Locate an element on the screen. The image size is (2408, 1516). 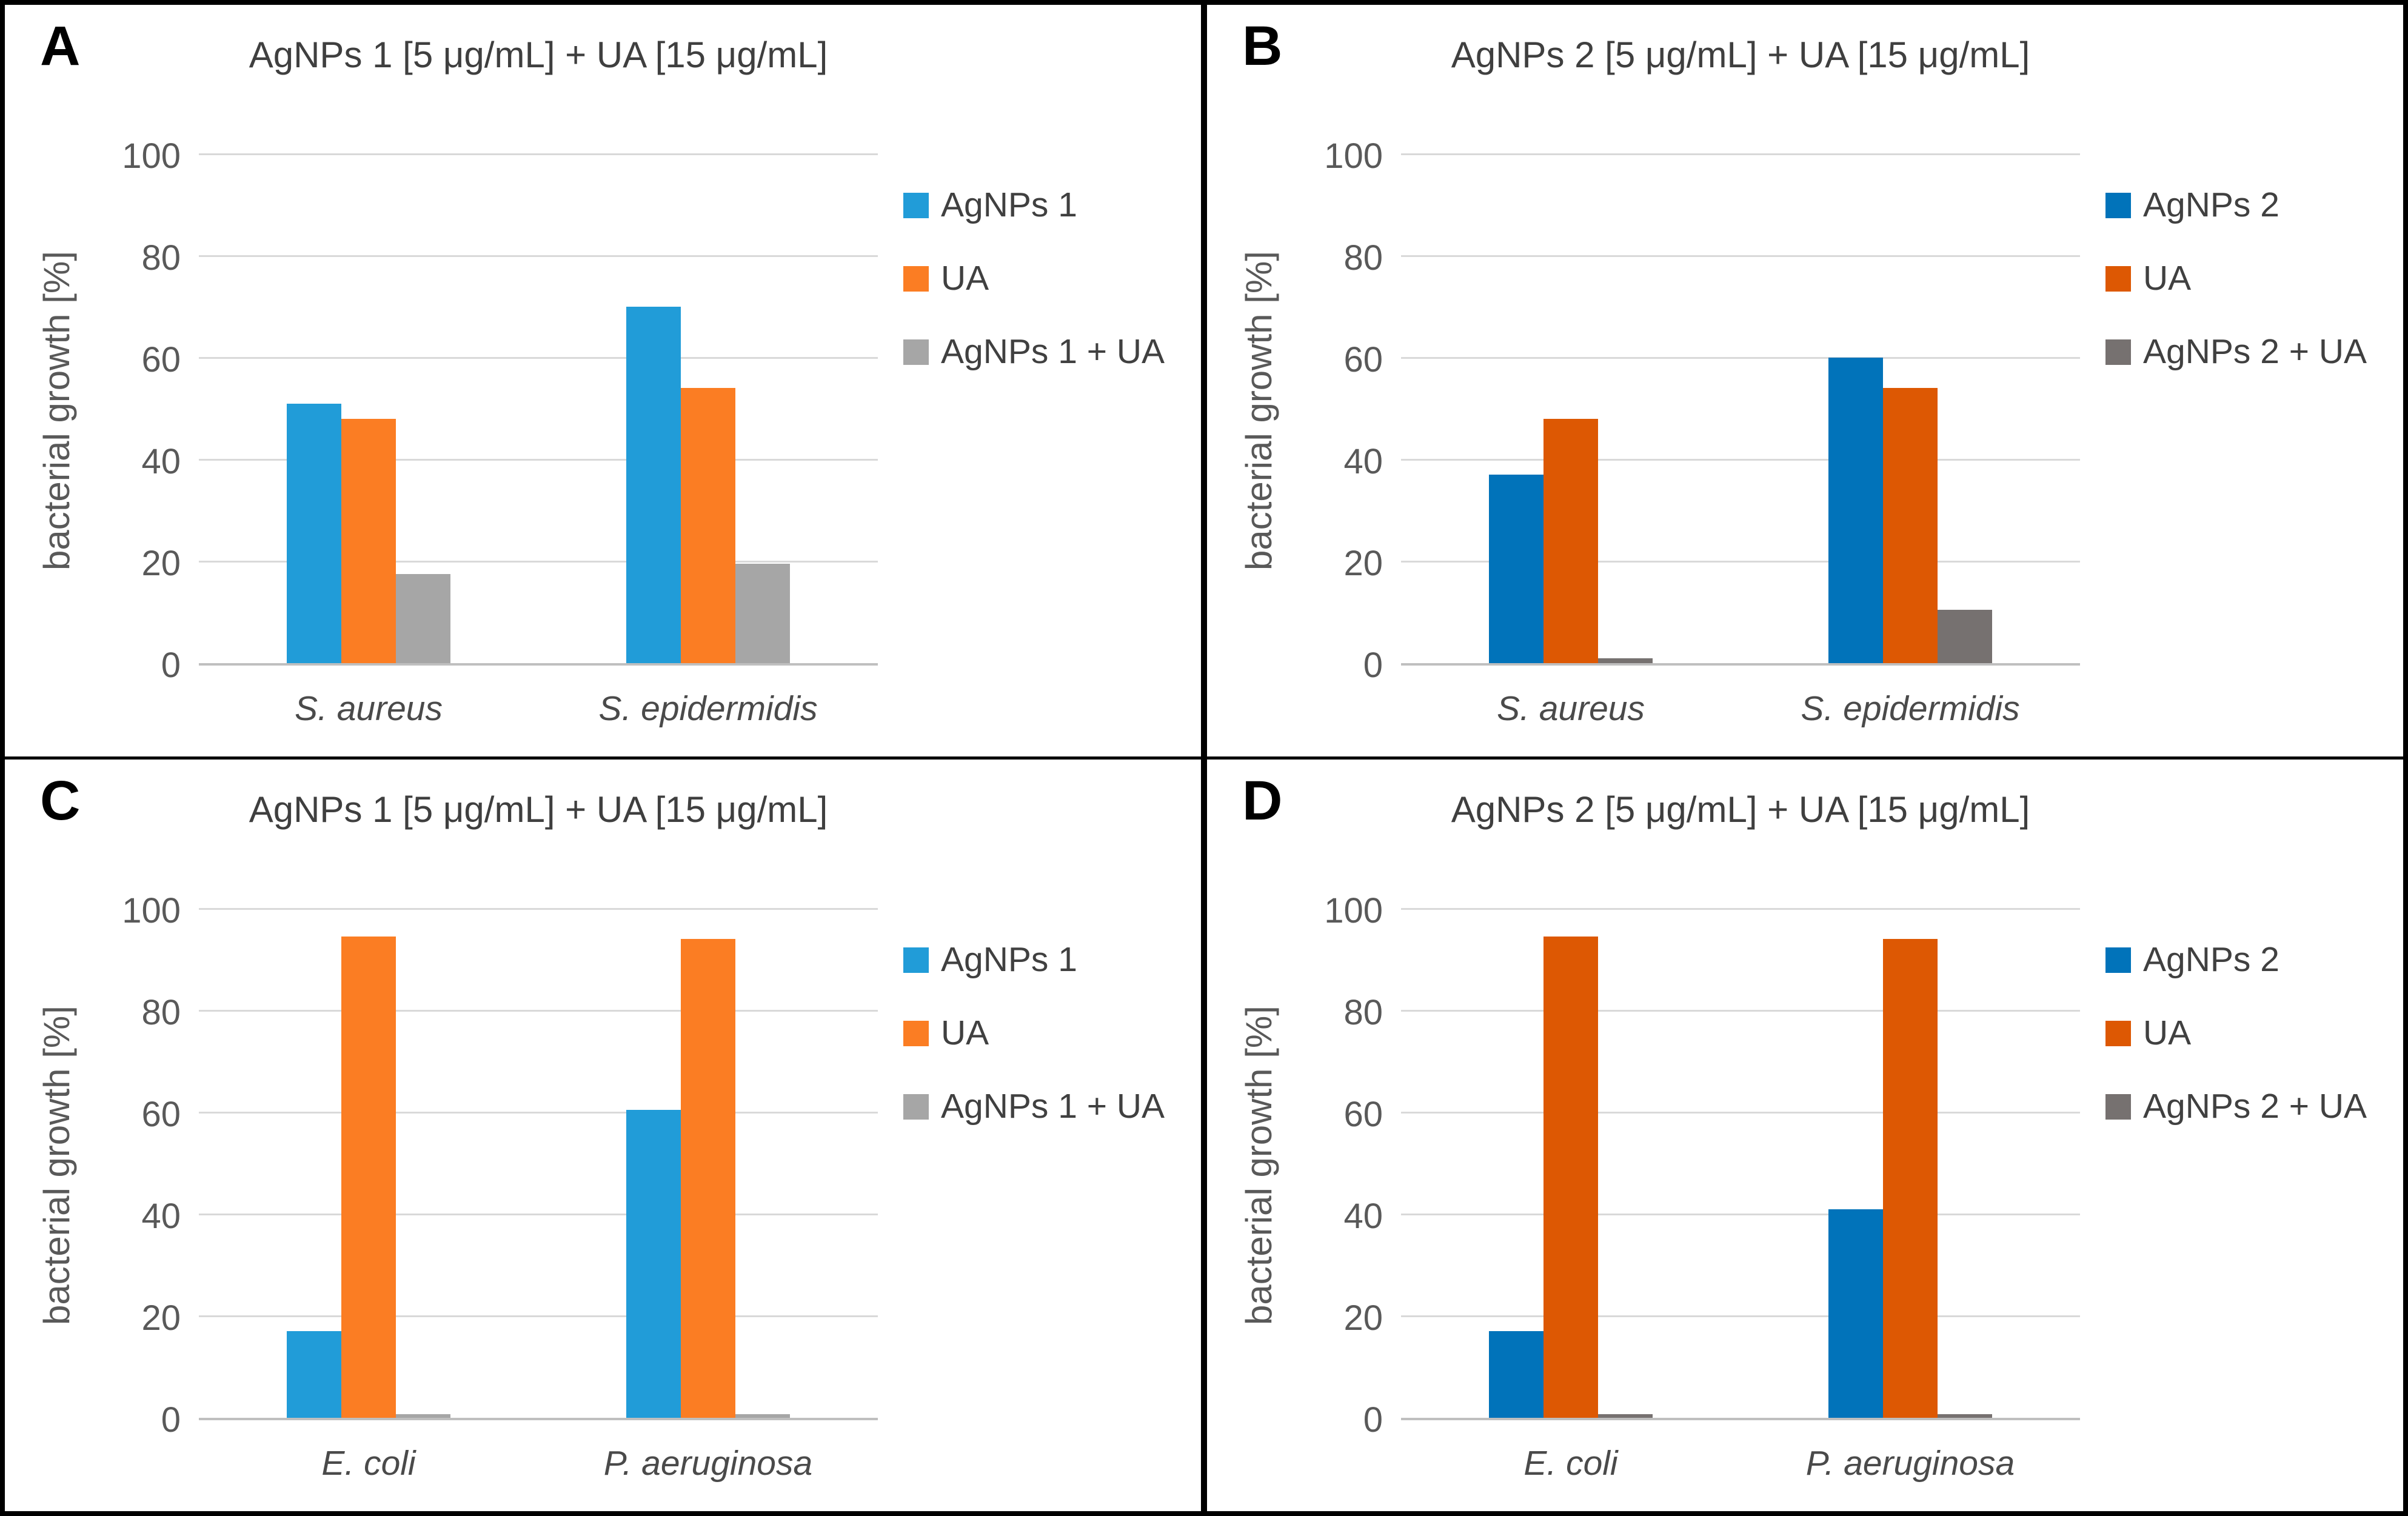
category-label: P. aeruginosa is located at coordinates (1910, 1463).